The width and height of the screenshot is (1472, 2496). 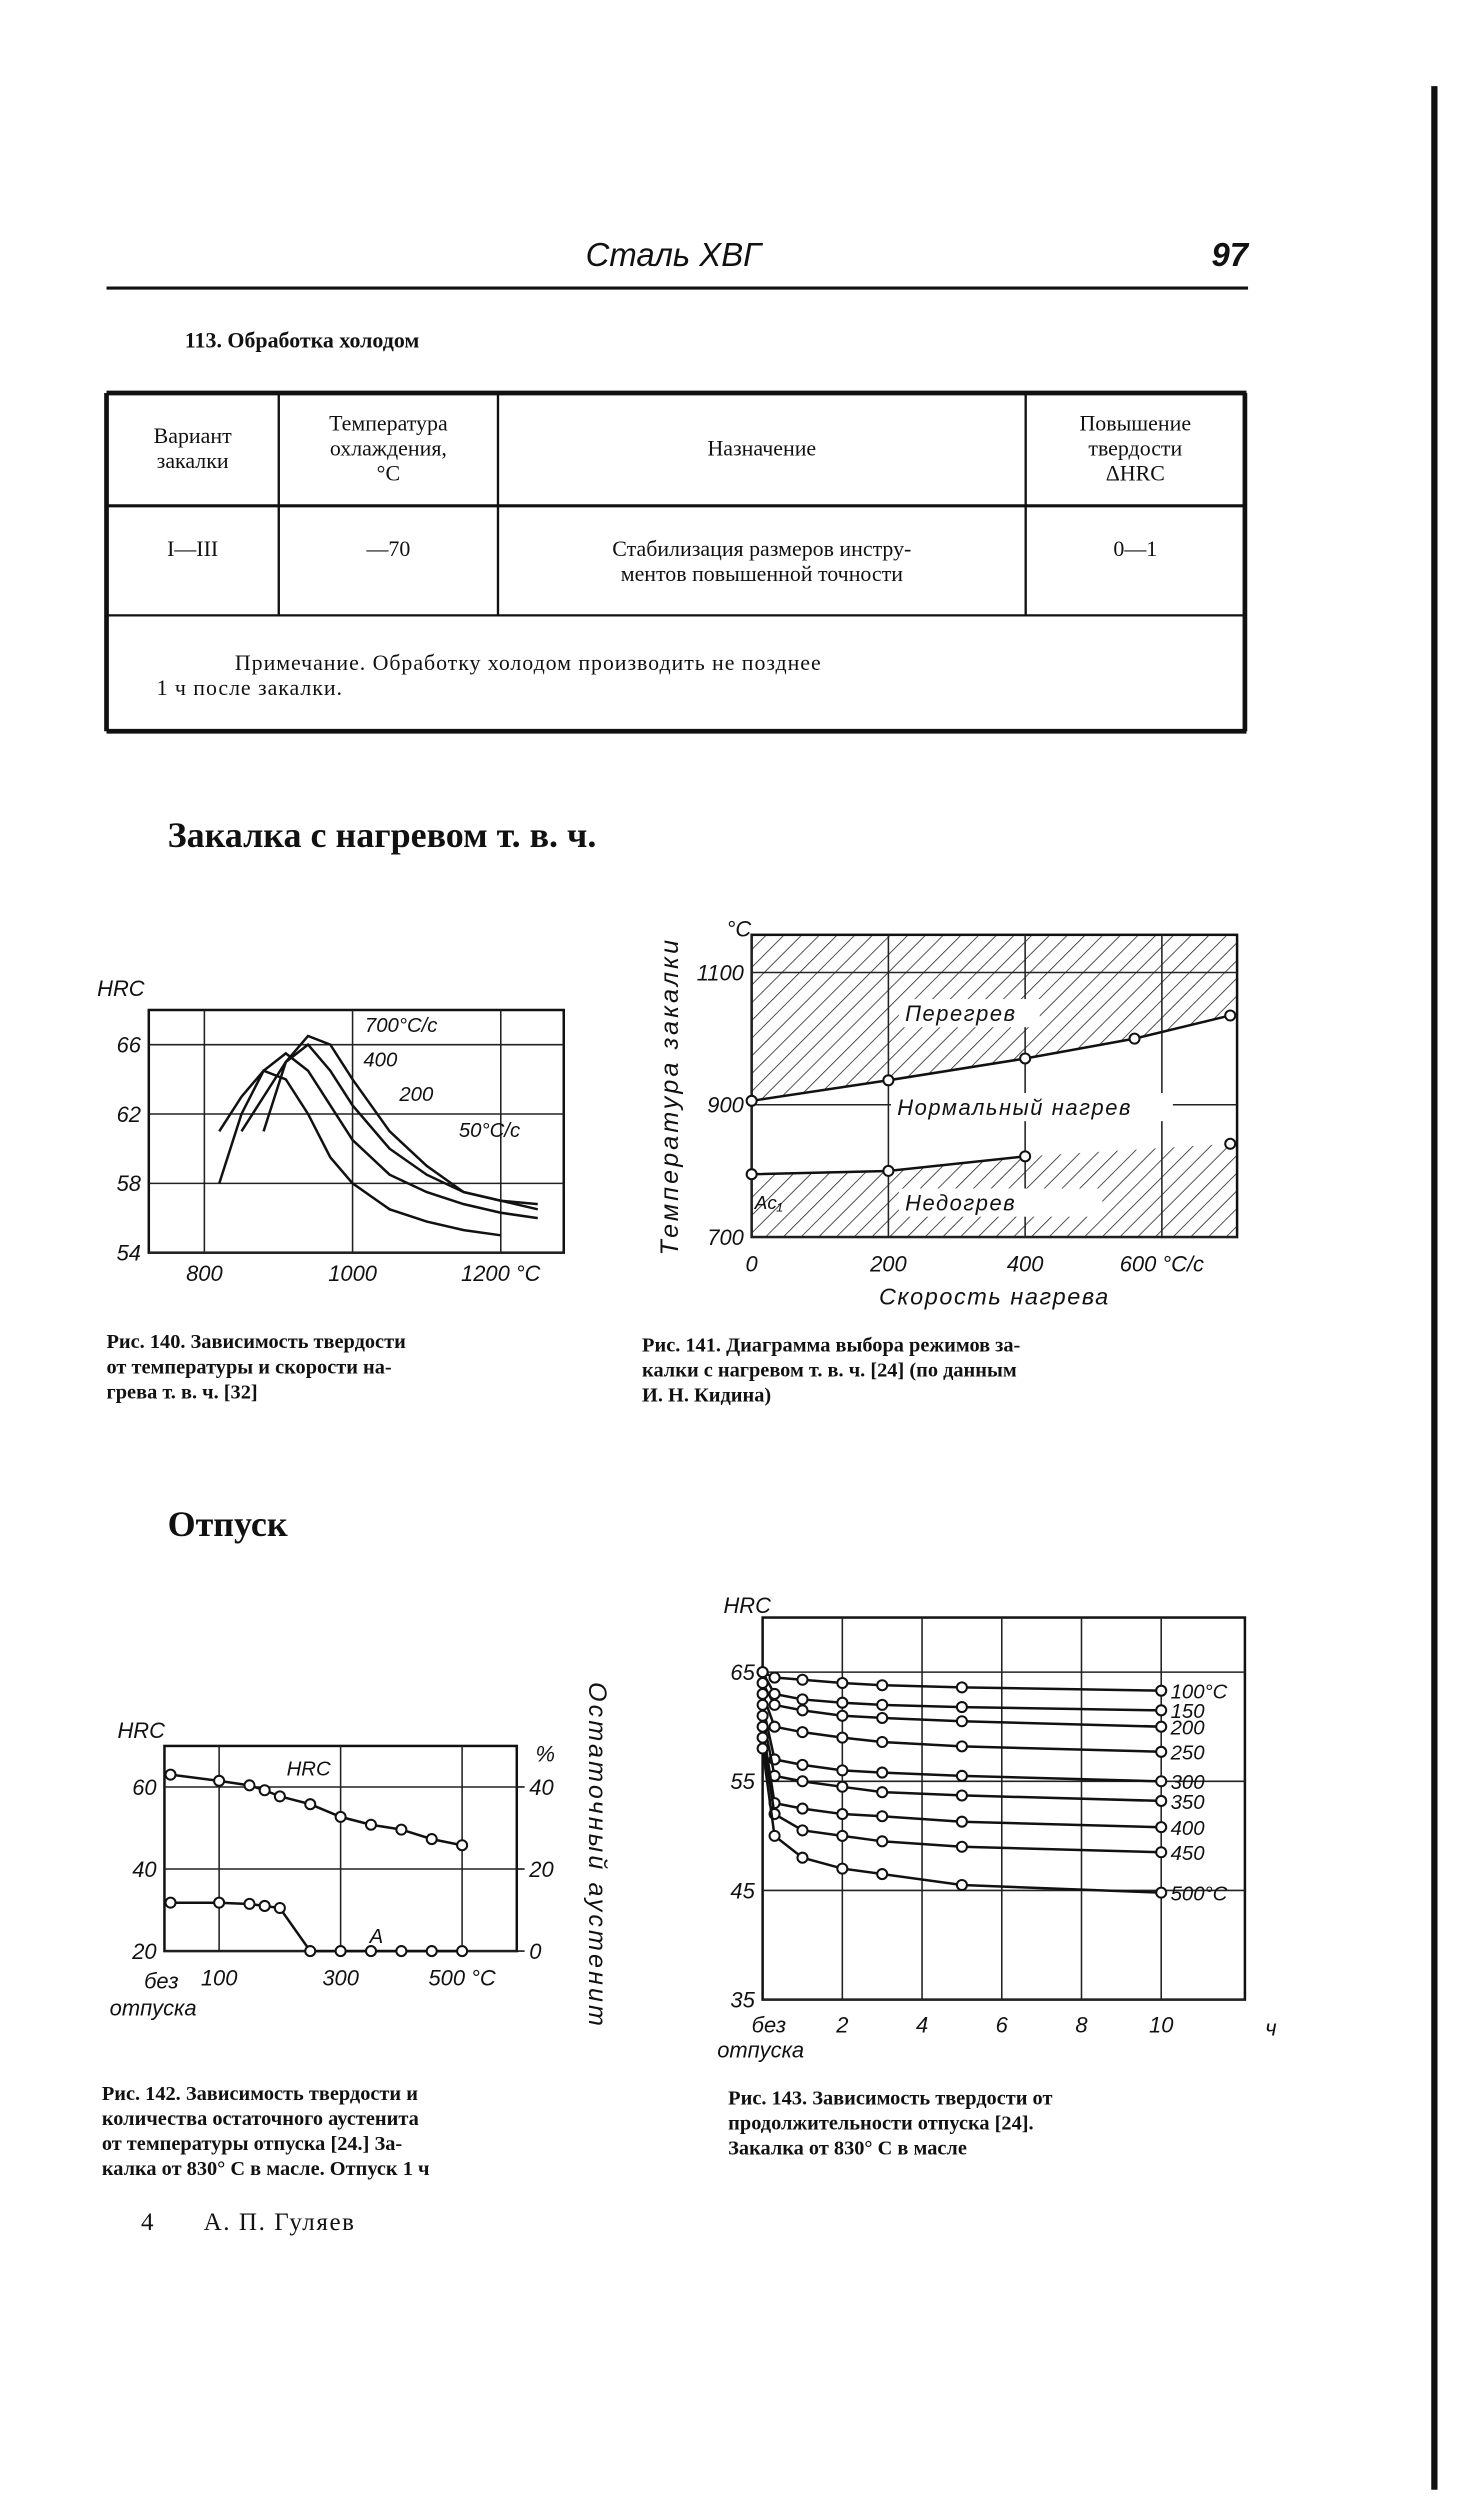 What do you see at coordinates (742, 1999) in the screenshot?
I see `y-tick-label: 35` at bounding box center [742, 1999].